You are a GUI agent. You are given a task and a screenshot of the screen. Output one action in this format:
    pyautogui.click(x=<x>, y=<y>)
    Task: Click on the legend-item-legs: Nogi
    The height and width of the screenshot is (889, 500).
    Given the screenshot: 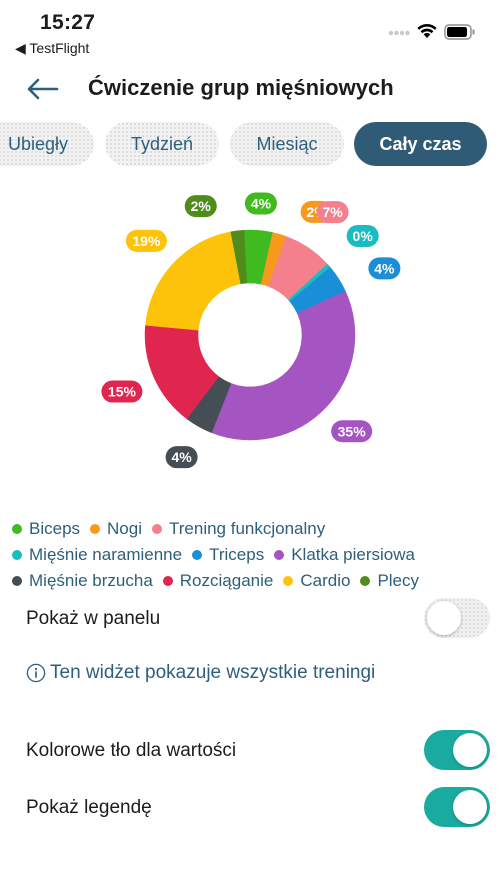 What is the action you would take?
    pyautogui.click(x=116, y=529)
    